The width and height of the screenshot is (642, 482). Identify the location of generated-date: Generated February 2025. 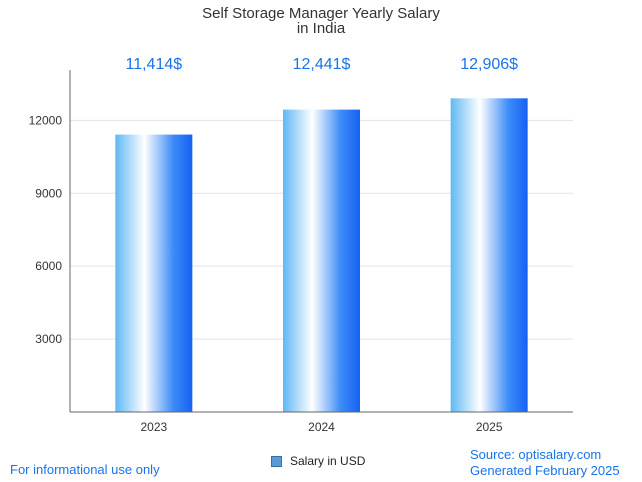
(545, 470).